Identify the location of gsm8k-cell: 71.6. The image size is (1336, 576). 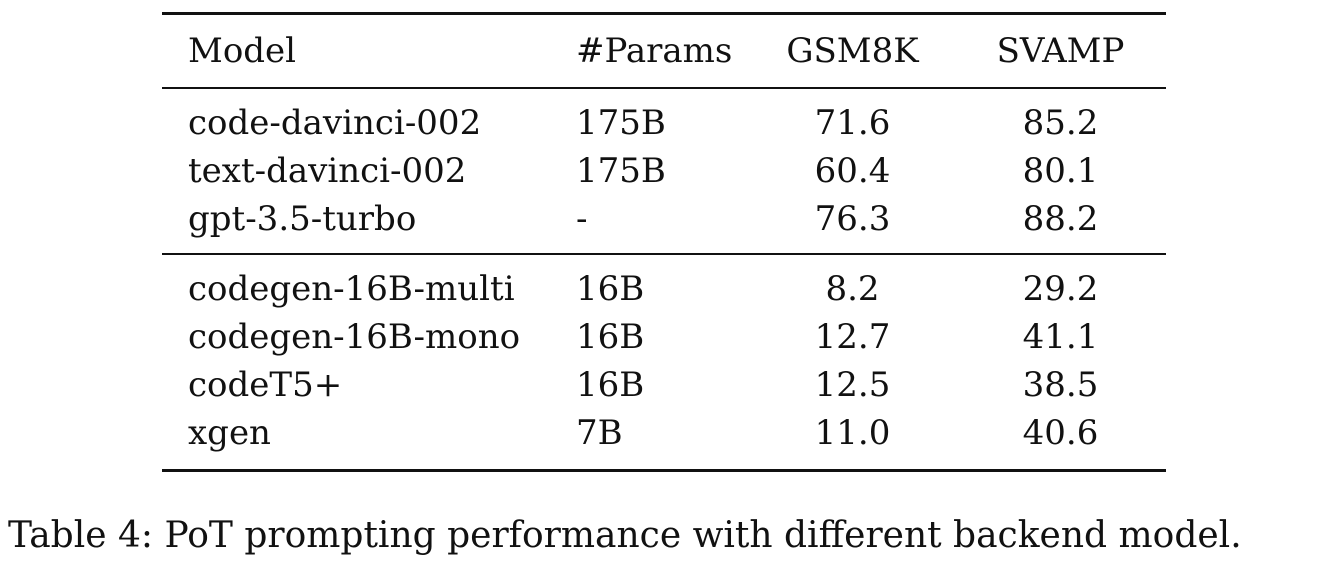
(852, 123).